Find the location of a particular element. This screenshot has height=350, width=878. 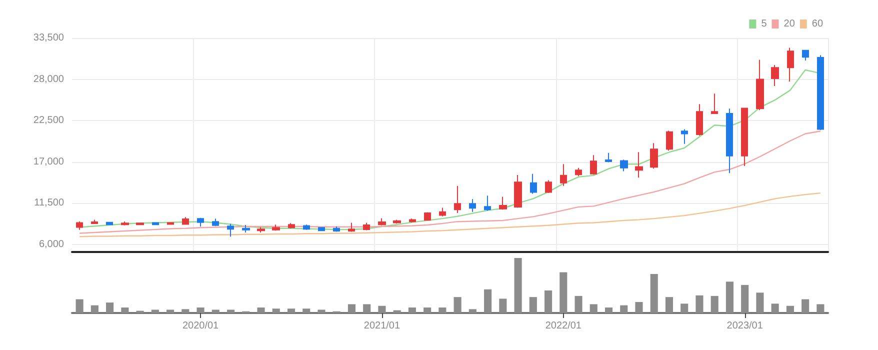

y-tick-label: 6,000 is located at coordinates (51, 244).